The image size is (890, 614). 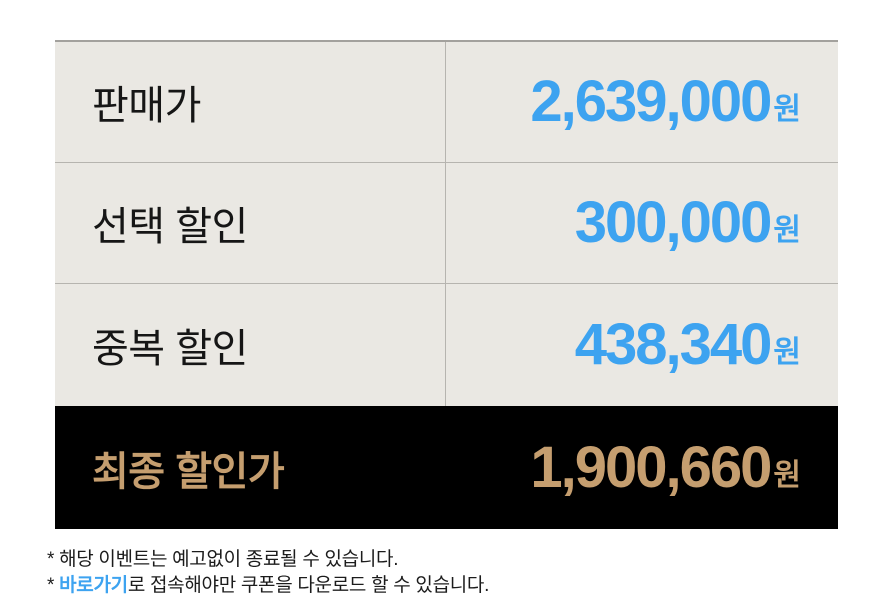 I want to click on row-value-final-price: 1,900,660 원, so click(x=641, y=467).